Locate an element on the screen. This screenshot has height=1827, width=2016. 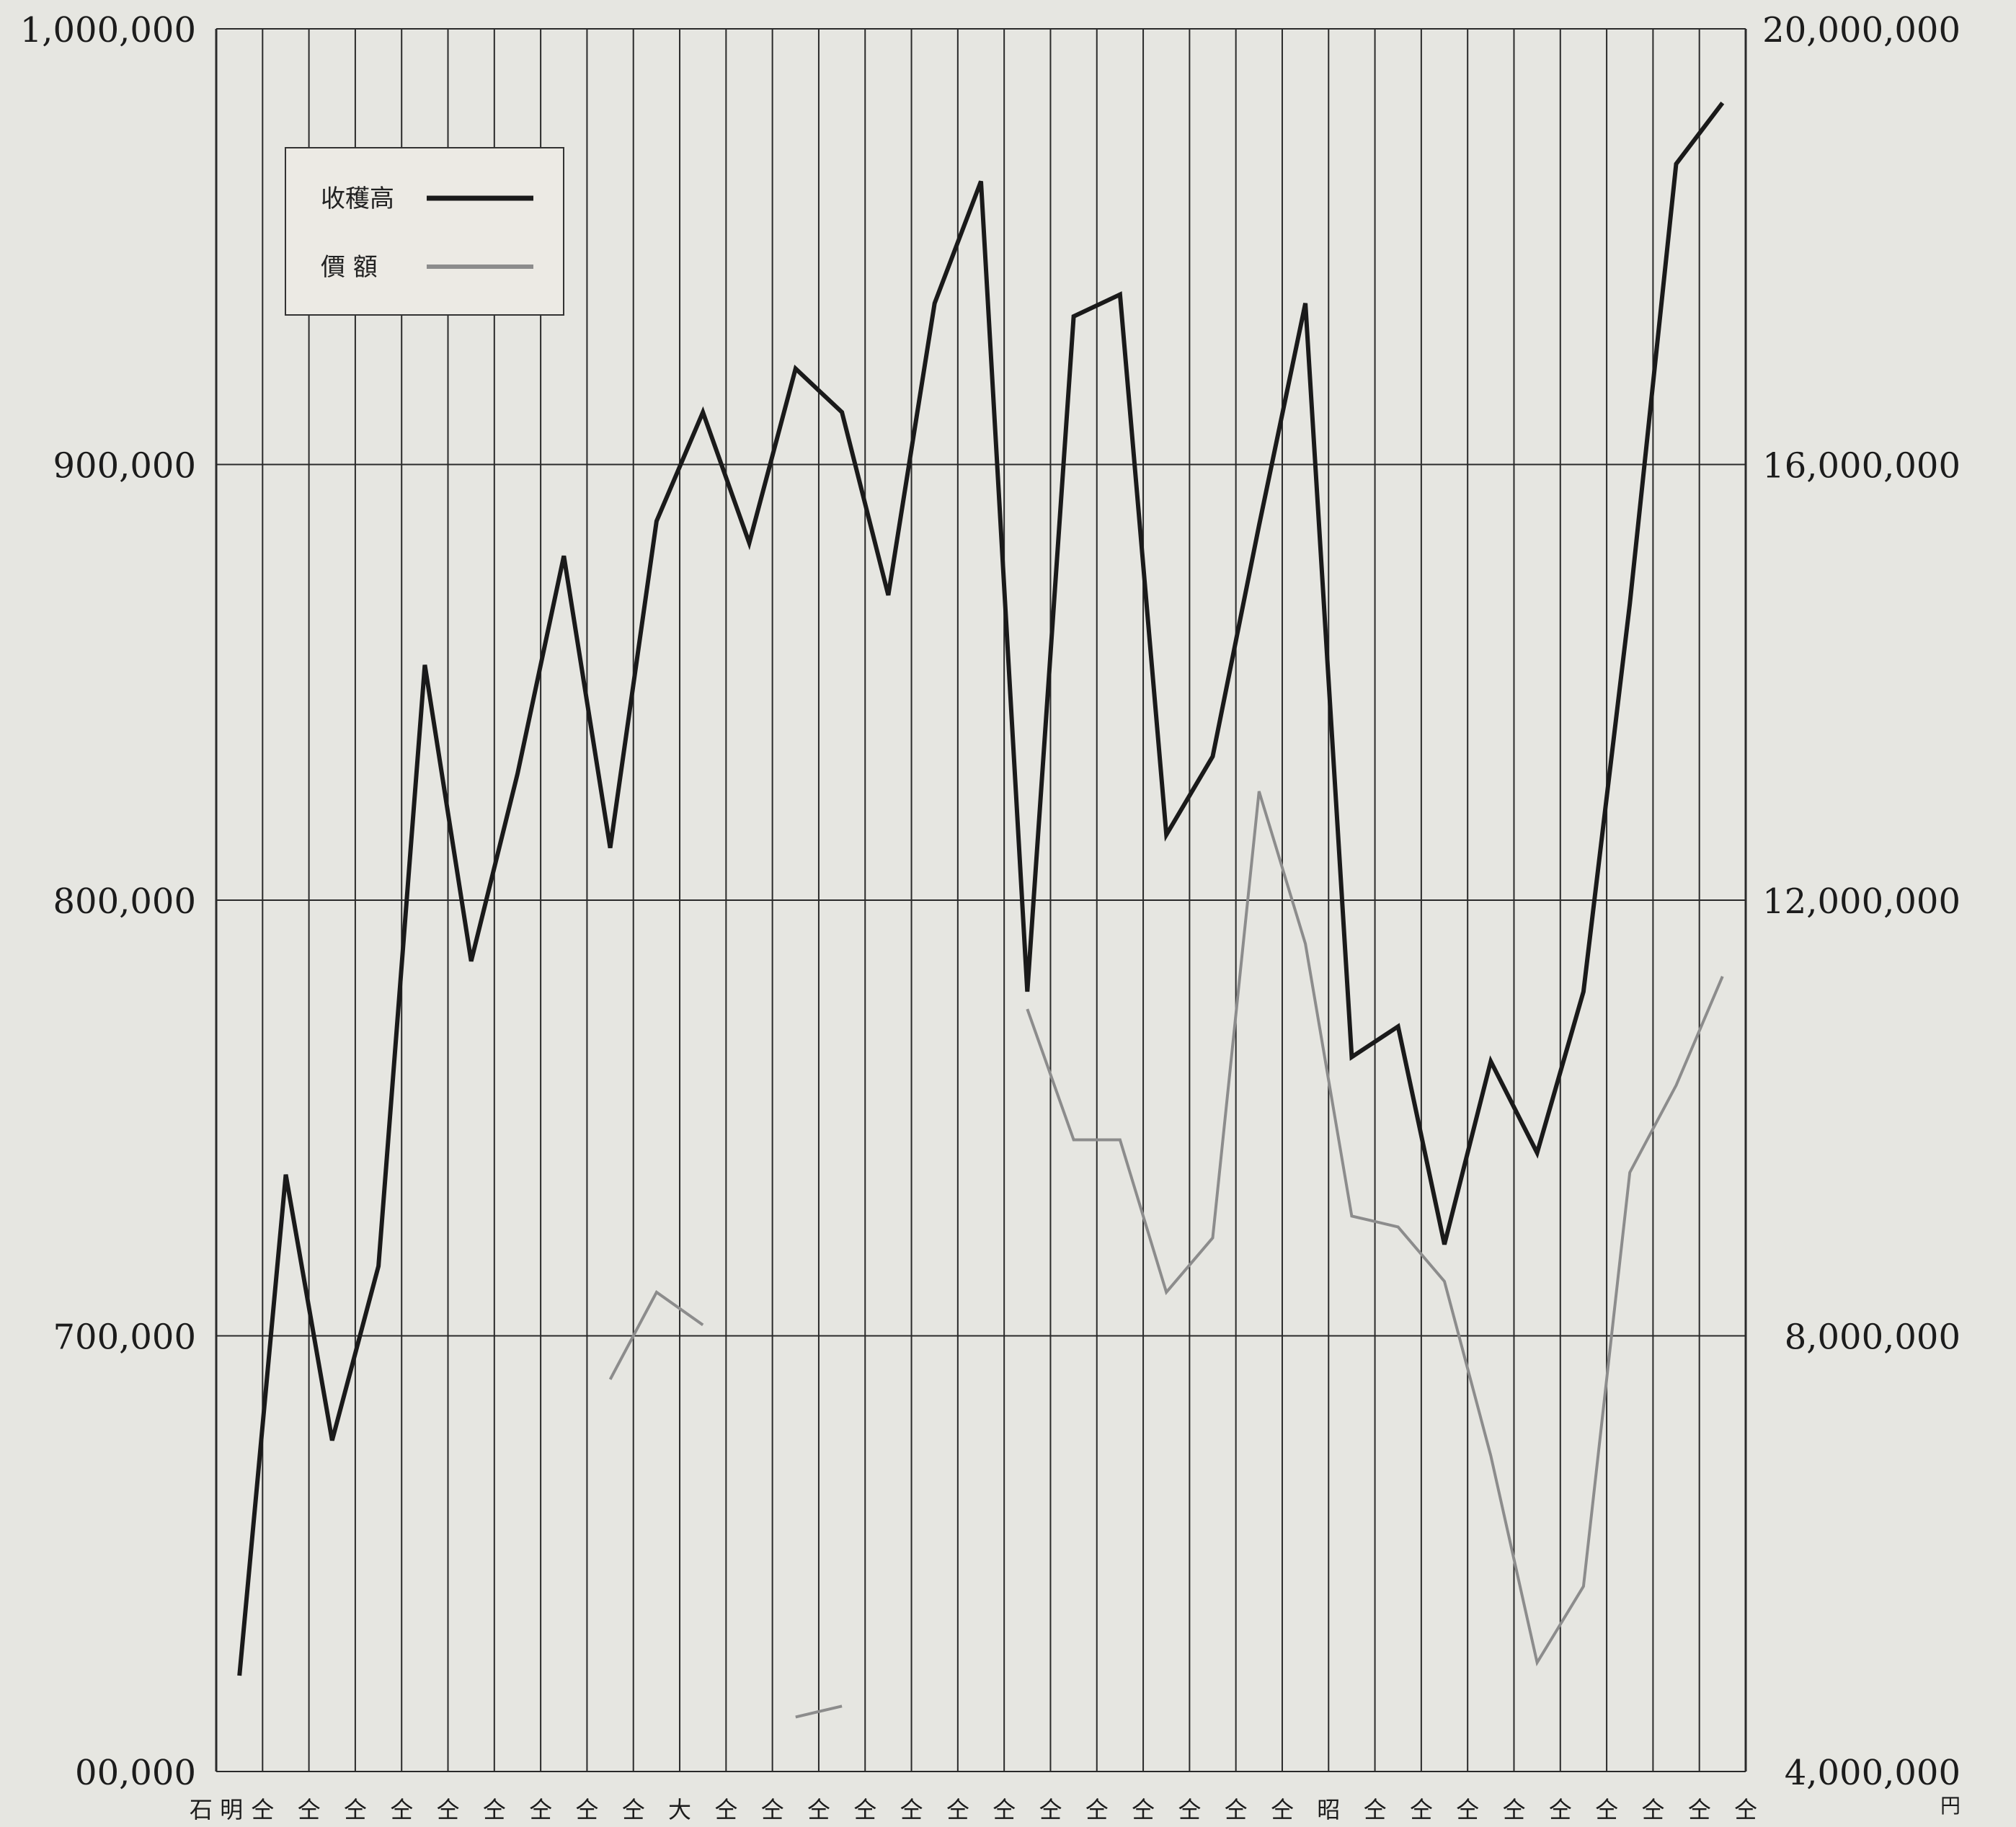
left-axis-tick-label: 1,000,000 is located at coordinates (108, 30).